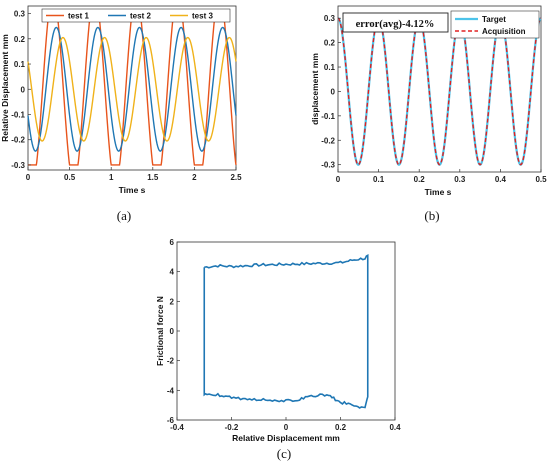 Image resolution: width=550 pixels, height=464 pixels. I want to click on b-y-tick-label: -0.1, so click(328, 116).